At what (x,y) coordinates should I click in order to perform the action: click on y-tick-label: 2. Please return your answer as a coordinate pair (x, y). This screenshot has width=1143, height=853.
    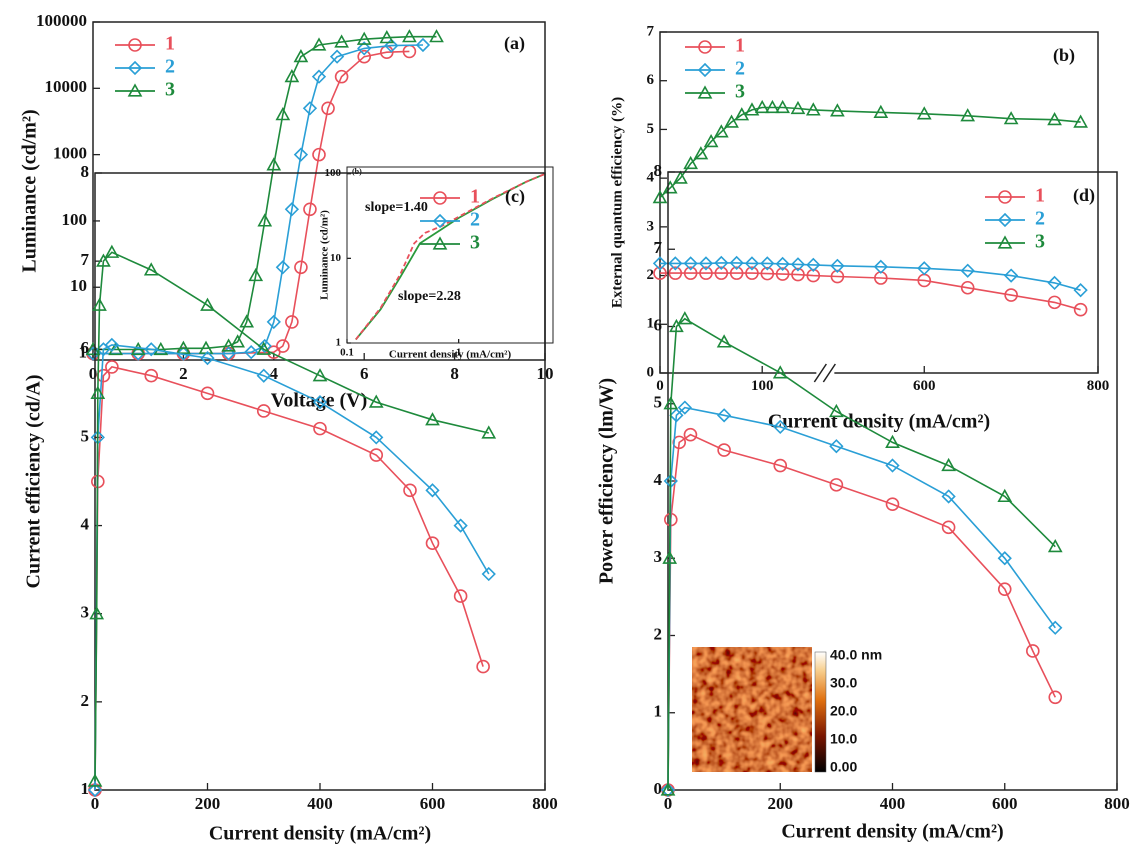
    Looking at the image, I should click on (85, 700).